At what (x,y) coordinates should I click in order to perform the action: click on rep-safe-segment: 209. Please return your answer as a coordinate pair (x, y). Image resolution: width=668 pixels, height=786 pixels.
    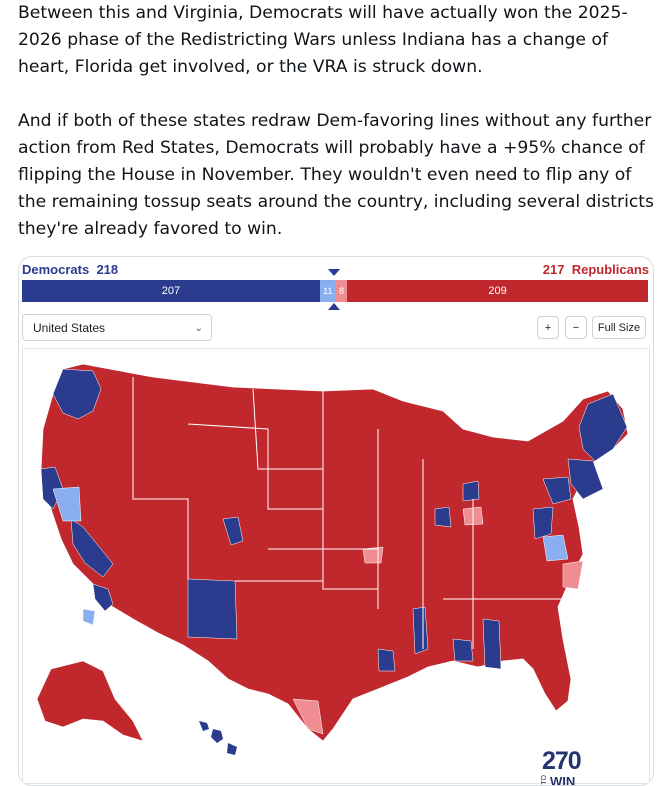
    Looking at the image, I should click on (497, 291).